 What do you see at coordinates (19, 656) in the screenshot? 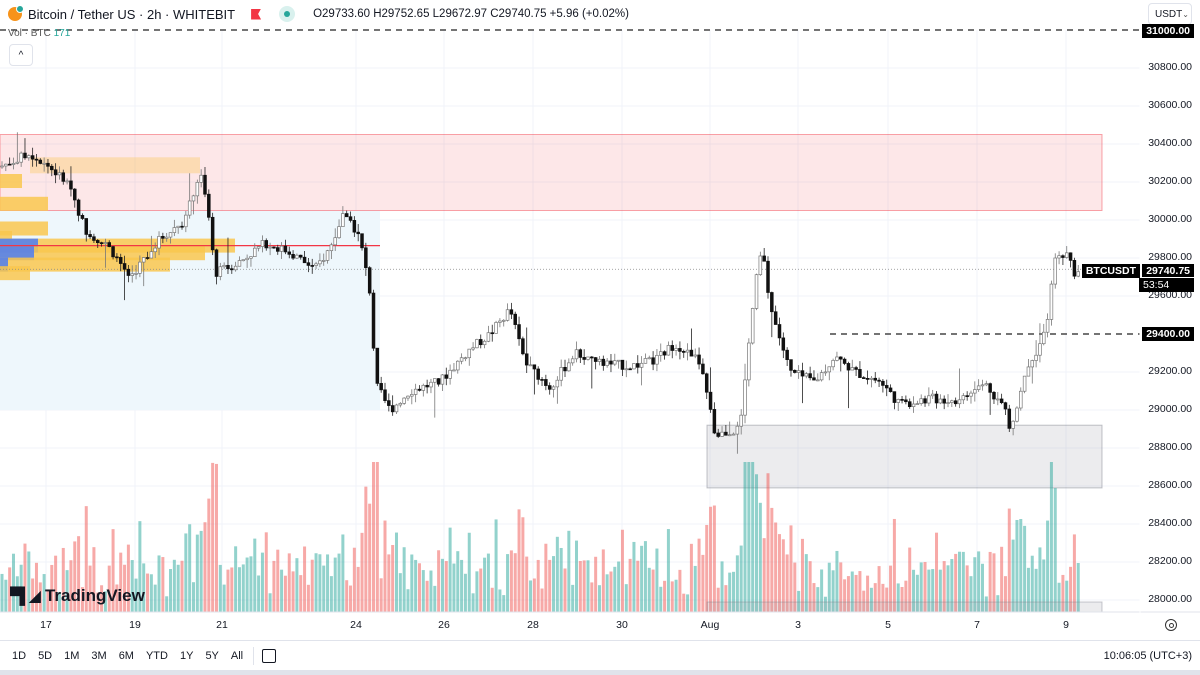
I see `range-1d: 1D` at bounding box center [19, 656].